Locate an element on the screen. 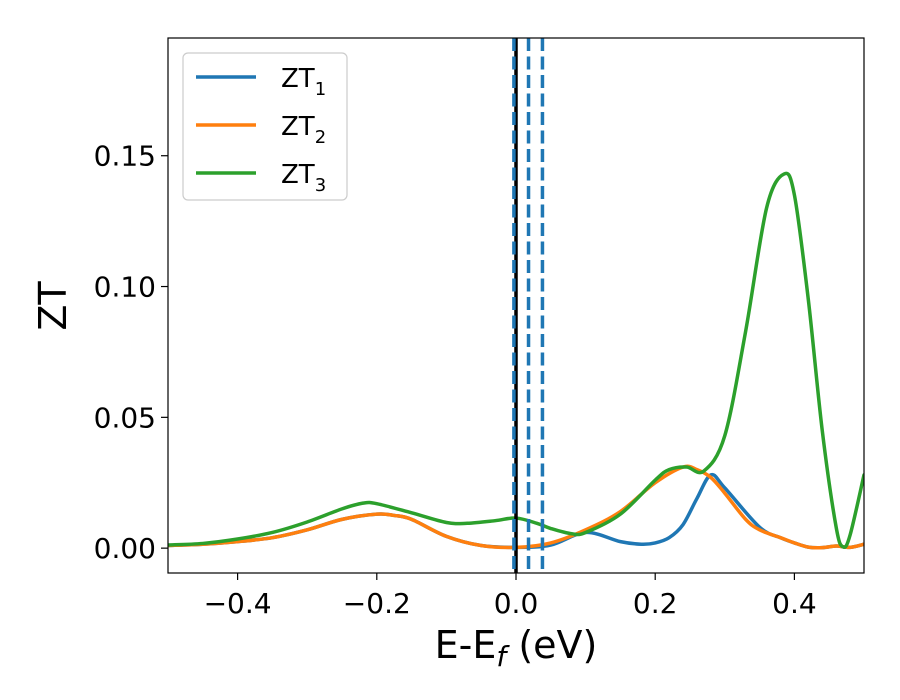 The image size is (900, 700). y-tick-label: 0.10 is located at coordinates (125, 287).